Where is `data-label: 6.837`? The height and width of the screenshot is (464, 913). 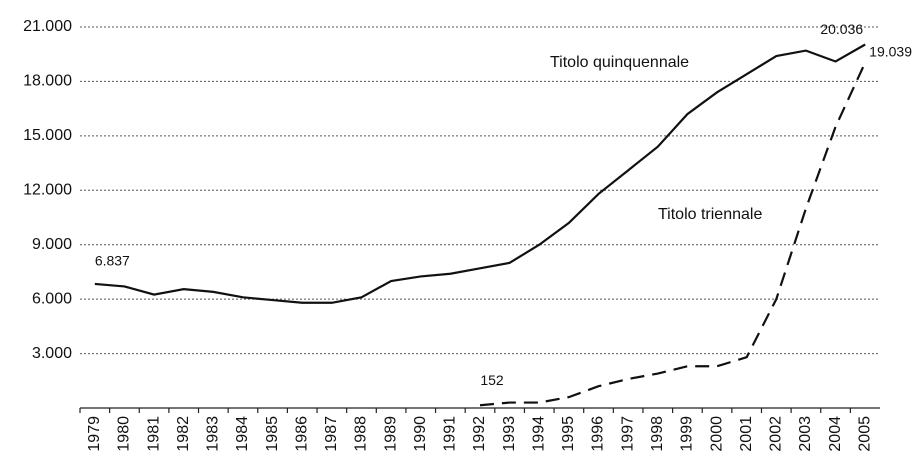 data-label: 6.837 is located at coordinates (112, 261).